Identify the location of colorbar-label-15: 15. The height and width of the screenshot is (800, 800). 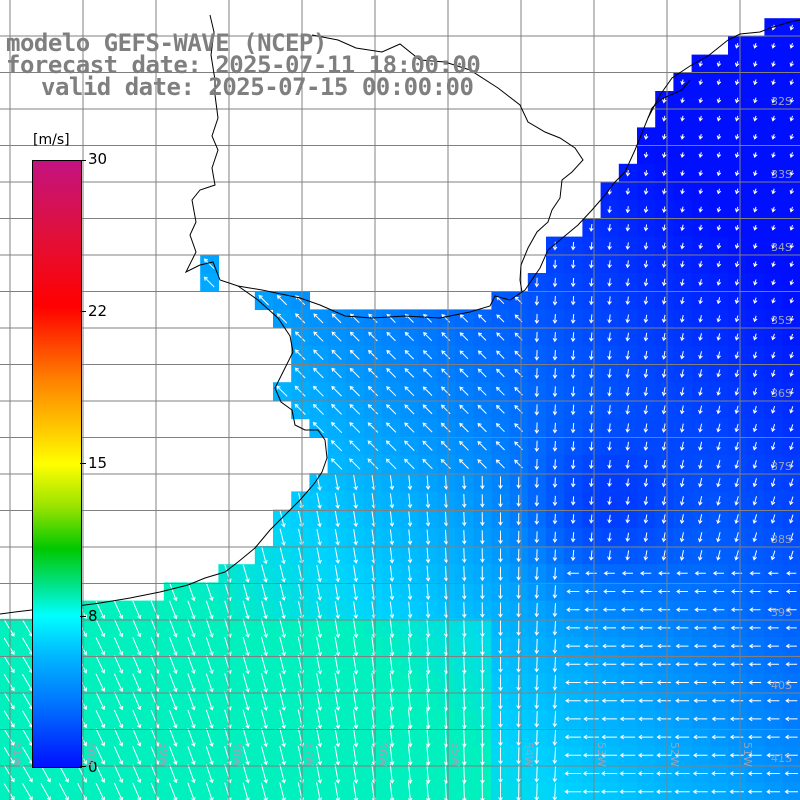
(98, 463).